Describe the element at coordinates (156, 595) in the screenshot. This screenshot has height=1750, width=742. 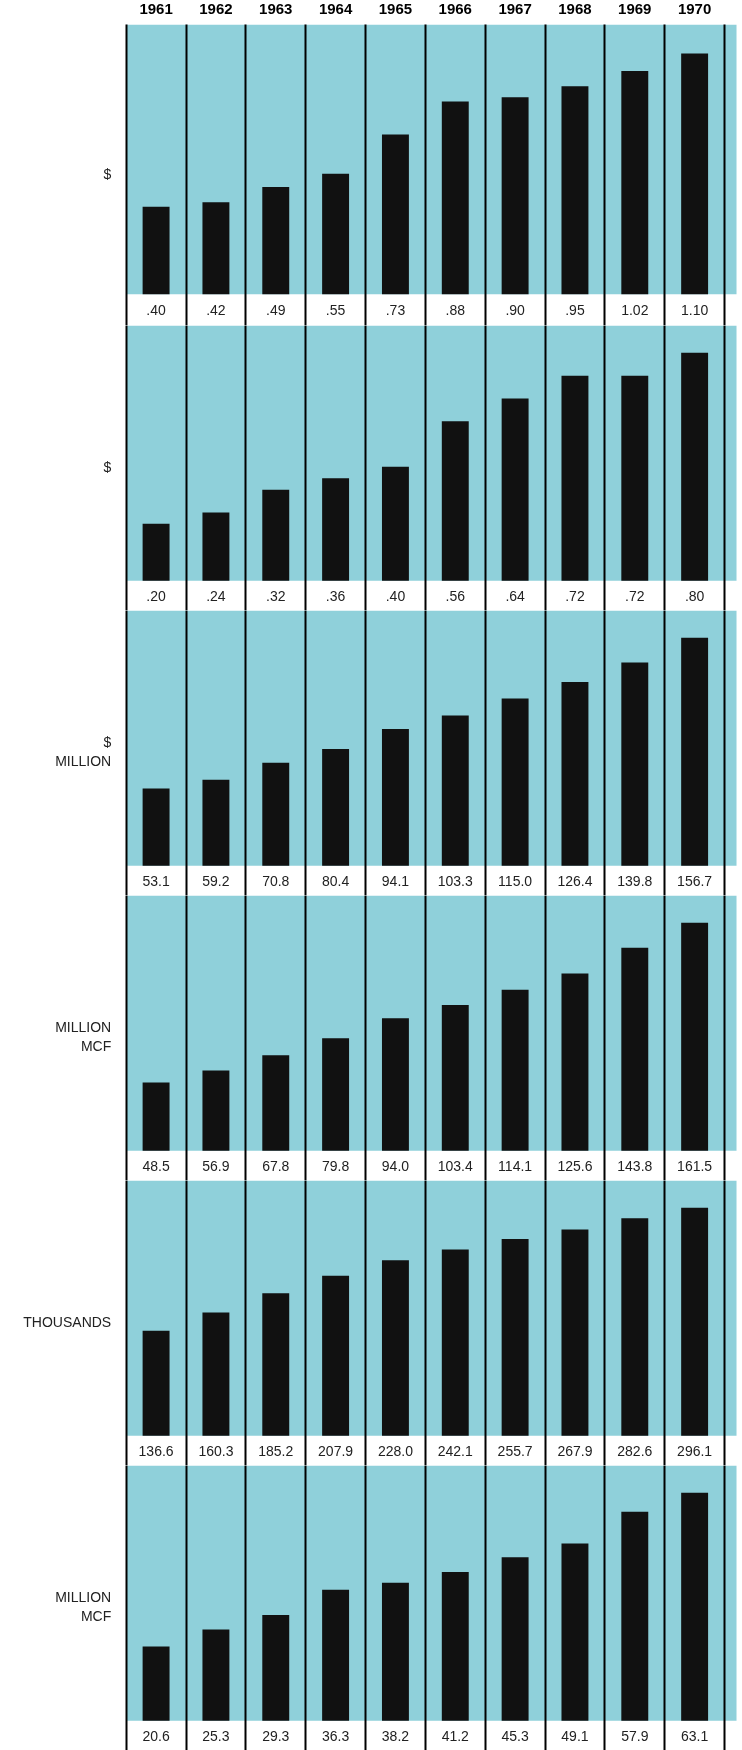
I see `data-label: .20` at that location.